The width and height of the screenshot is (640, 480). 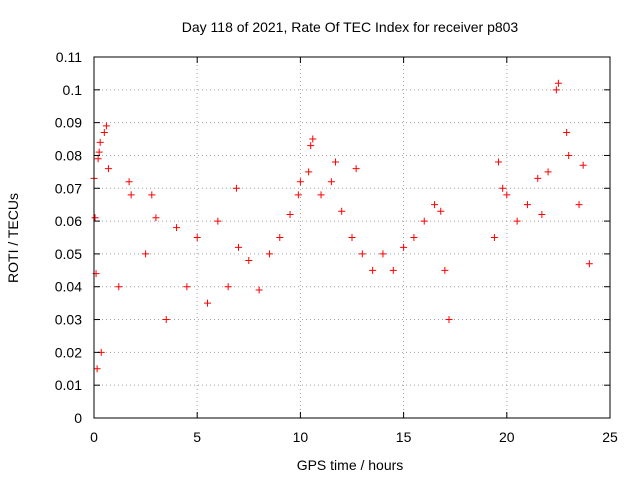 I want to click on y-tick-label: 0.09, so click(x=68, y=123).